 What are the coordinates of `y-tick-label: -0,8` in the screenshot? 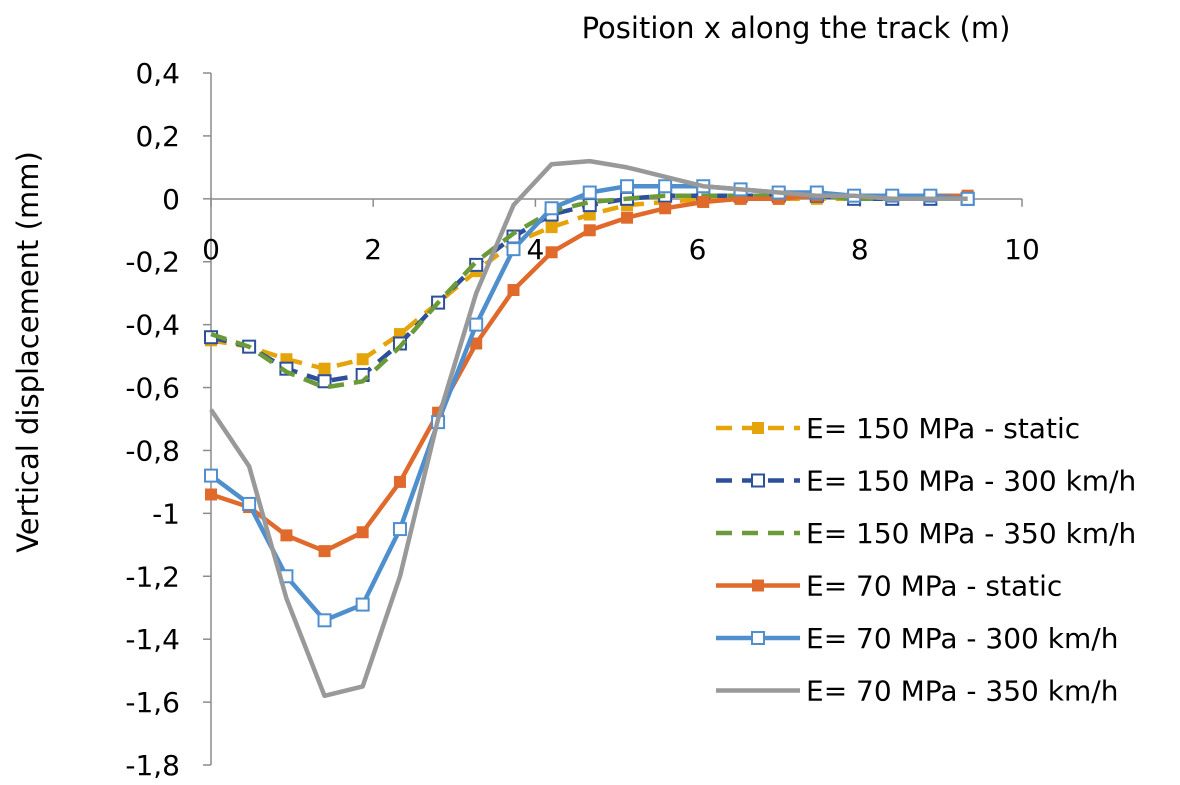 It's located at (152, 450).